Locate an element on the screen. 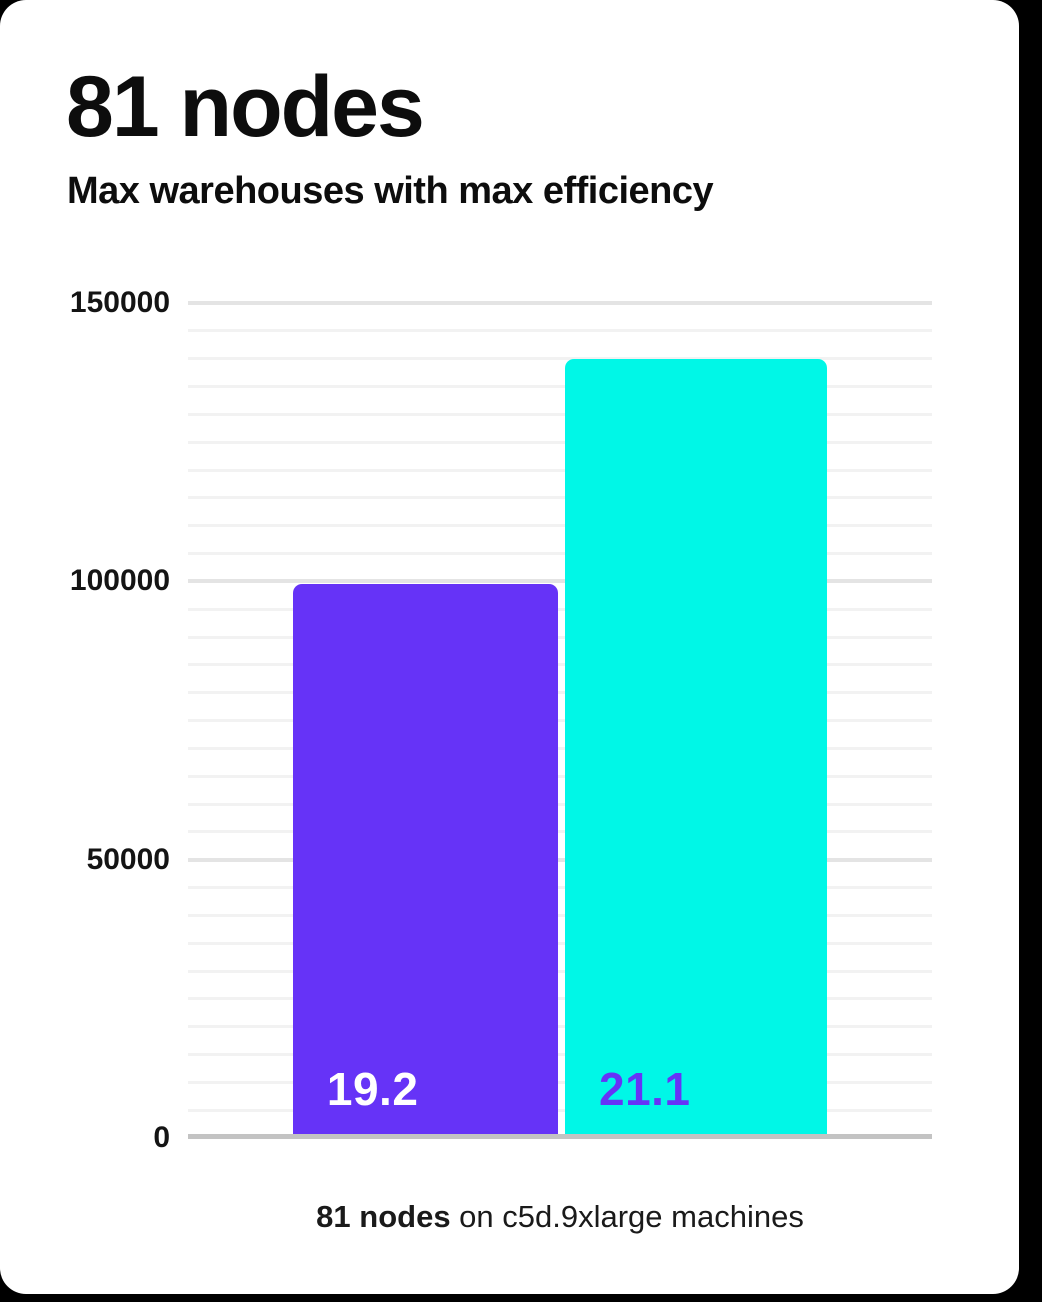 This screenshot has width=1042, height=1302. y-tick-label: 0 is located at coordinates (161, 1137).